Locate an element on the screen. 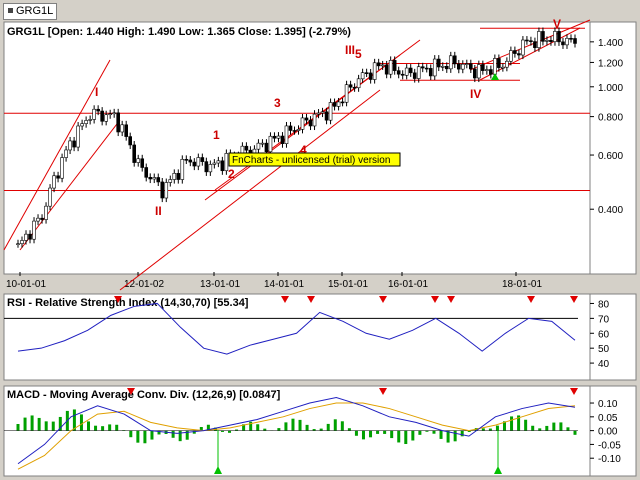  trendline is located at coordinates (530, 45).